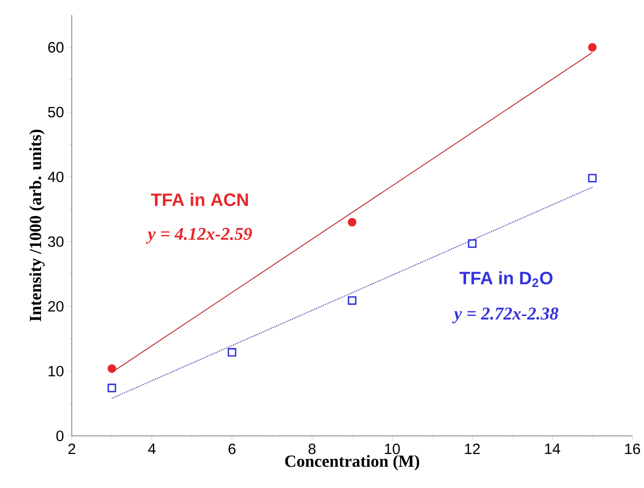 This screenshot has height=488, width=644. I want to click on x-tick-label: 10, so click(392, 449).